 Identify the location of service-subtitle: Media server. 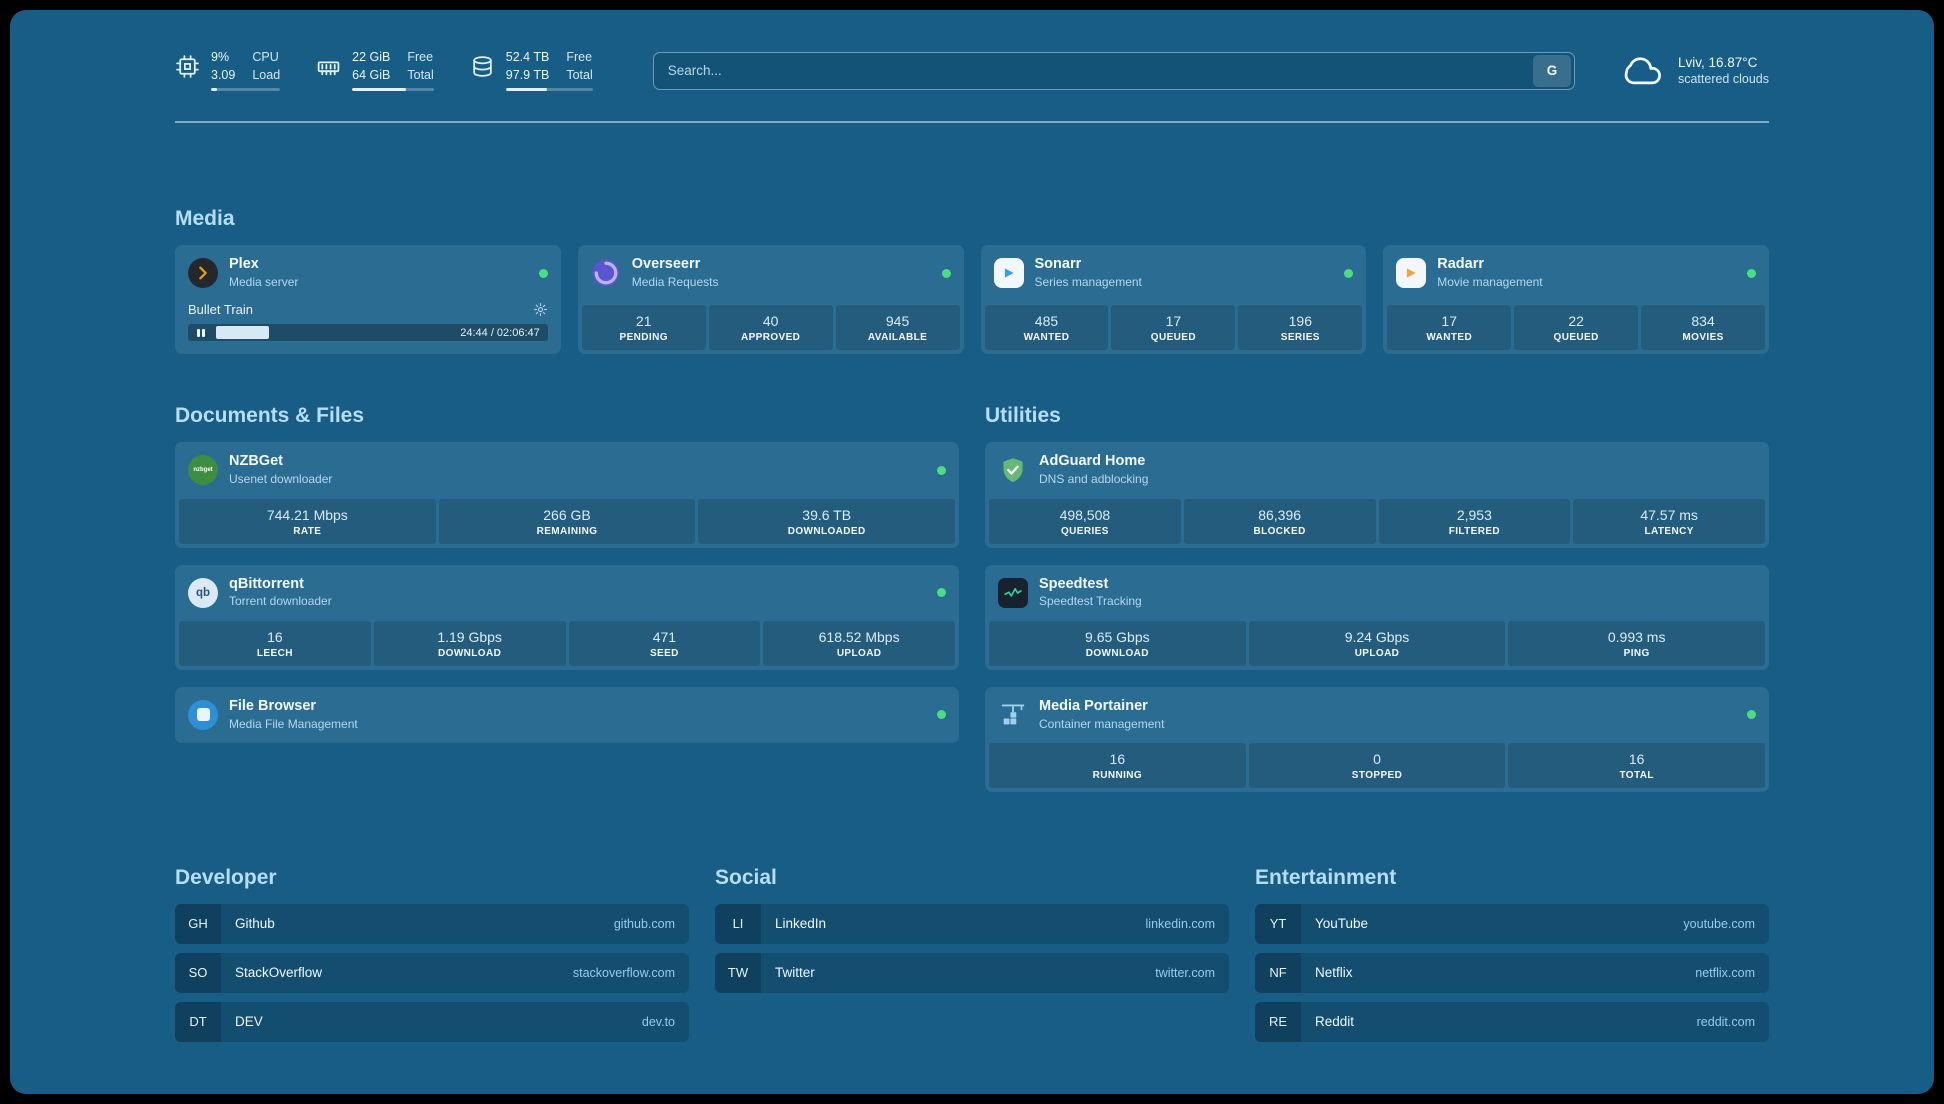
(264, 282).